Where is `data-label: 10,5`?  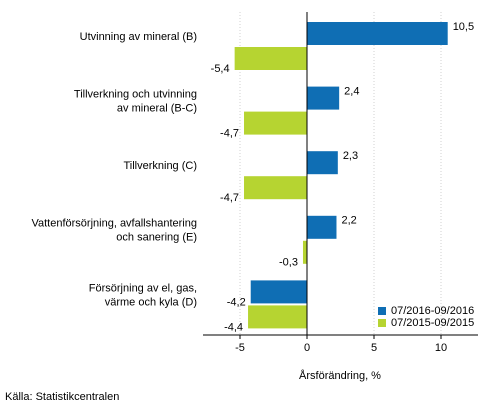 data-label: 10,5 is located at coordinates (463, 27).